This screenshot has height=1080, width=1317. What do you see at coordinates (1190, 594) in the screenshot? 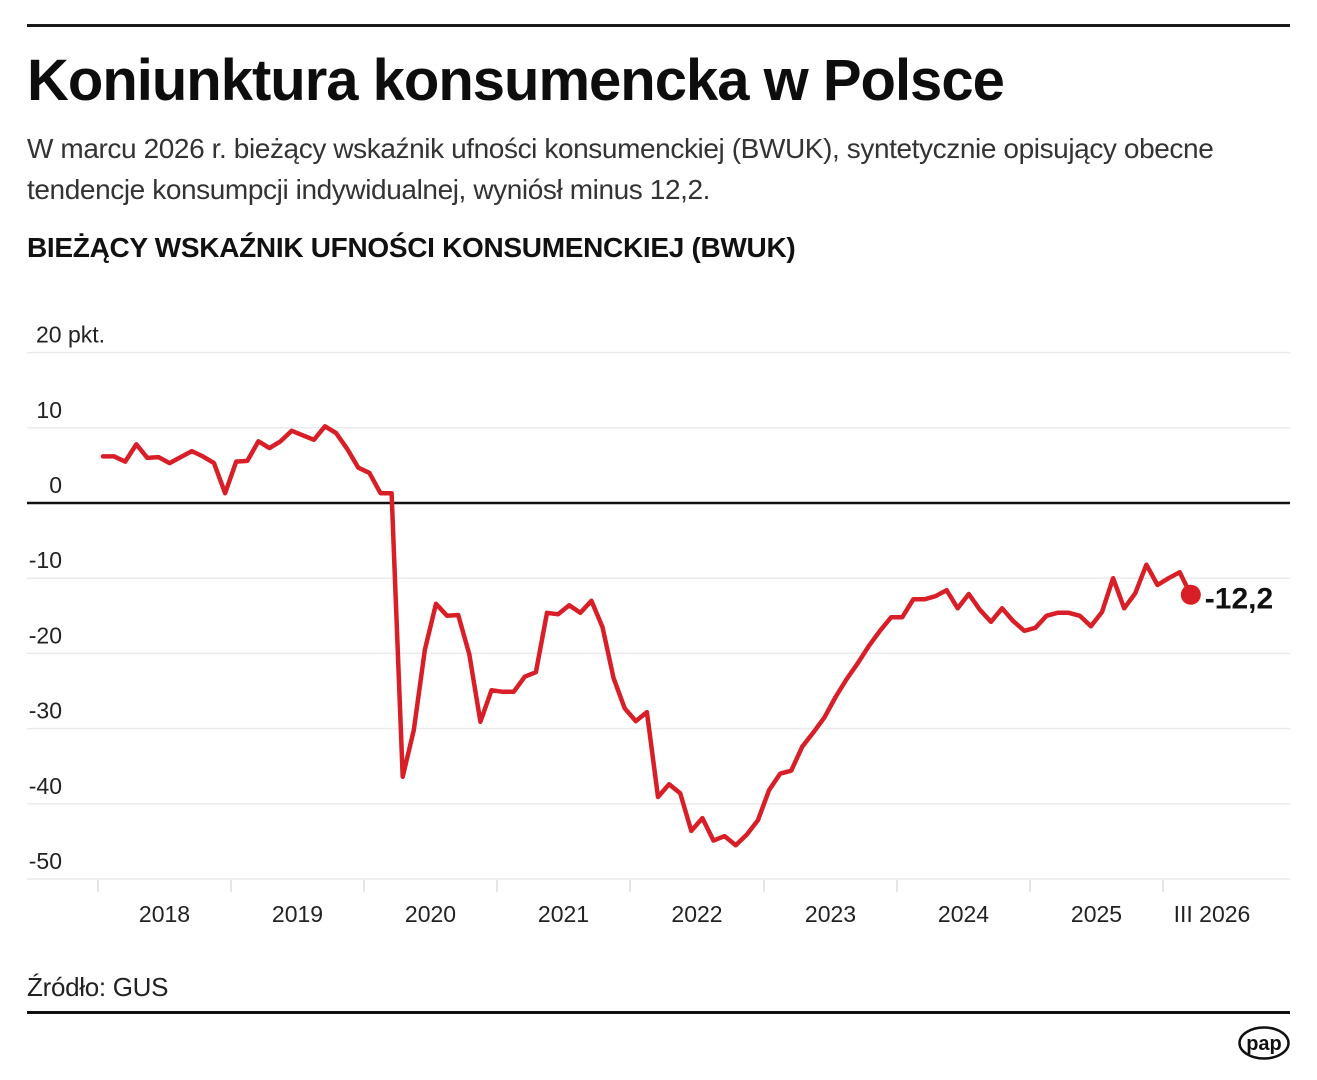
I see `last-value-marker` at bounding box center [1190, 594].